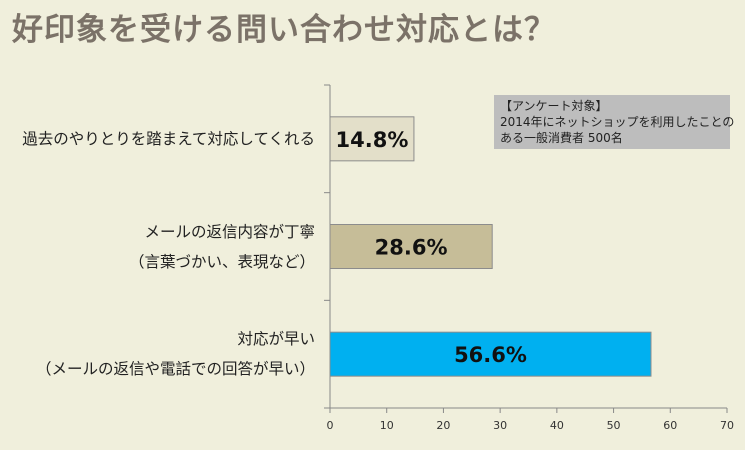 The image size is (745, 450). Describe the element at coordinates (443, 425) in the screenshot. I see `x-tick-label: 20` at that location.